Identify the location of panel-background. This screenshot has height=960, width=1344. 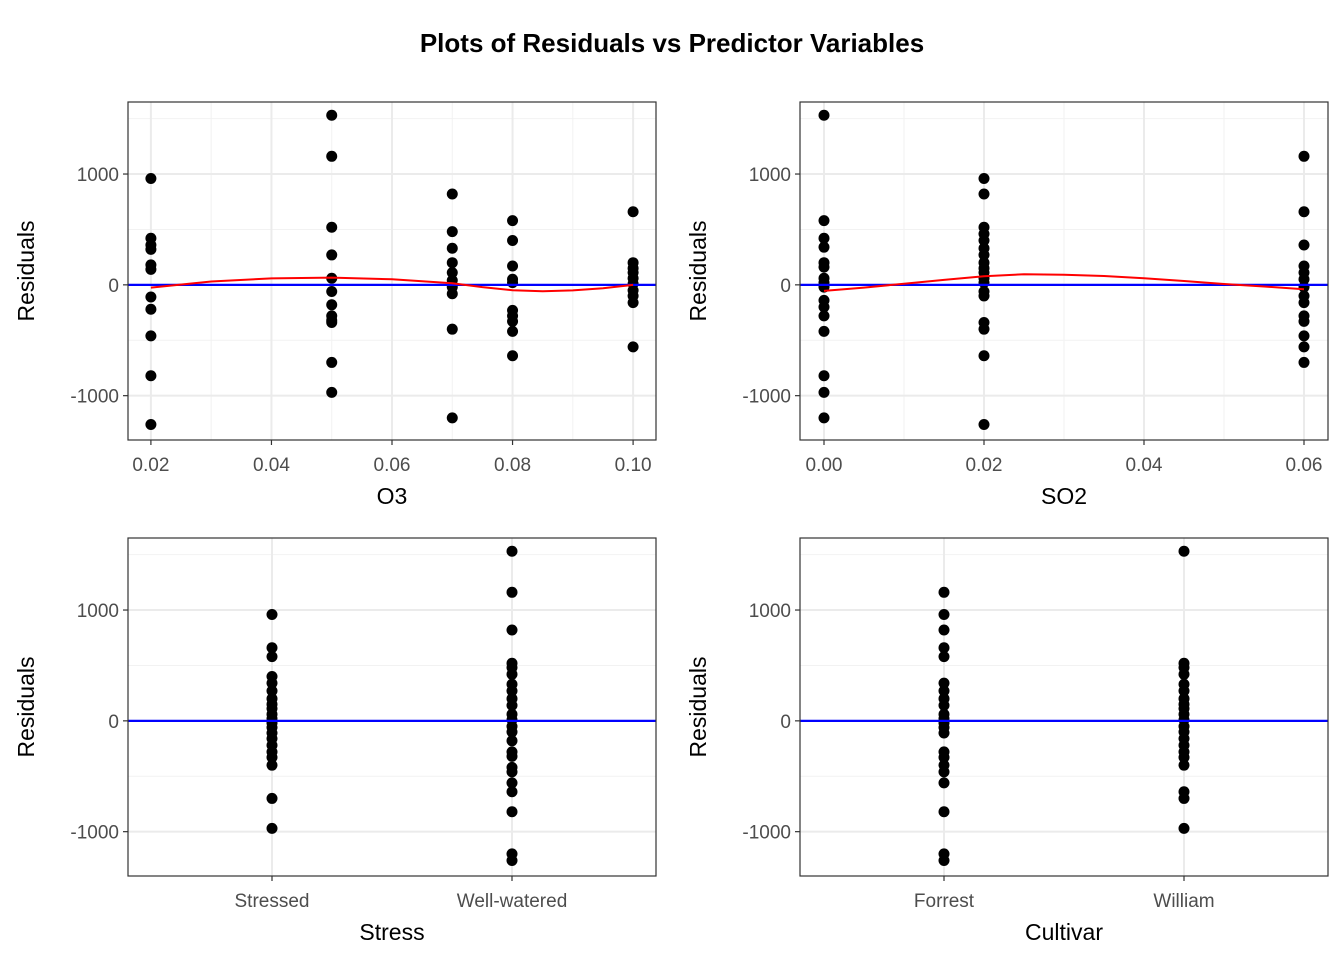
(1064, 707).